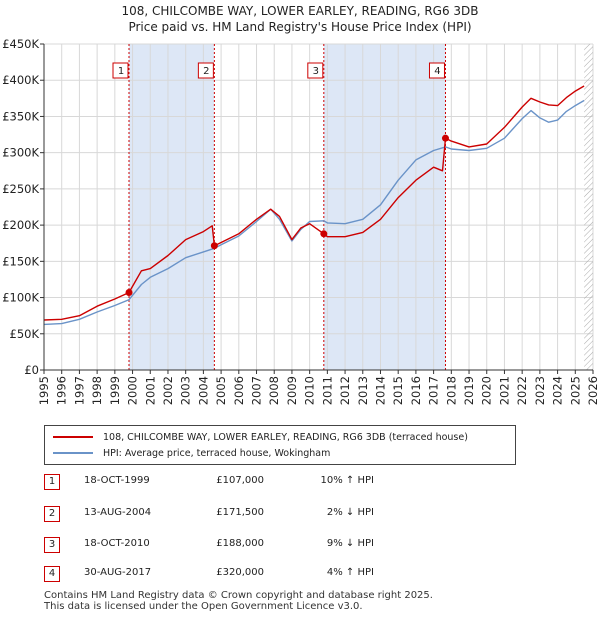 The width and height of the screenshot is (600, 620). What do you see at coordinates (20, 44) in the screenshot?
I see `y-tick-label: £450K` at bounding box center [20, 44].